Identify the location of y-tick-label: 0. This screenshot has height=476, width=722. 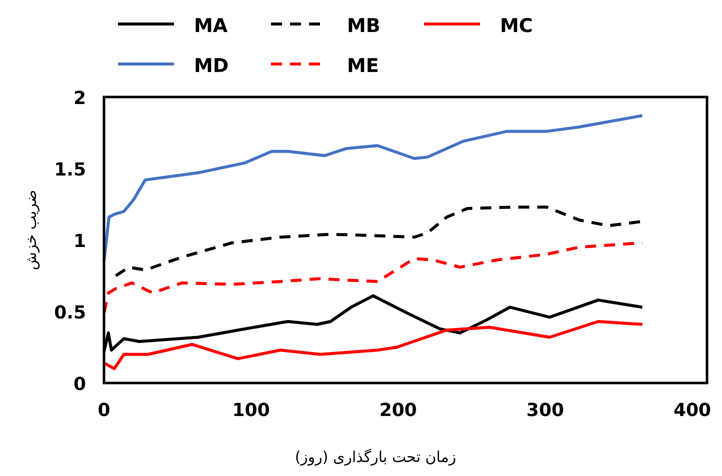
(79, 384).